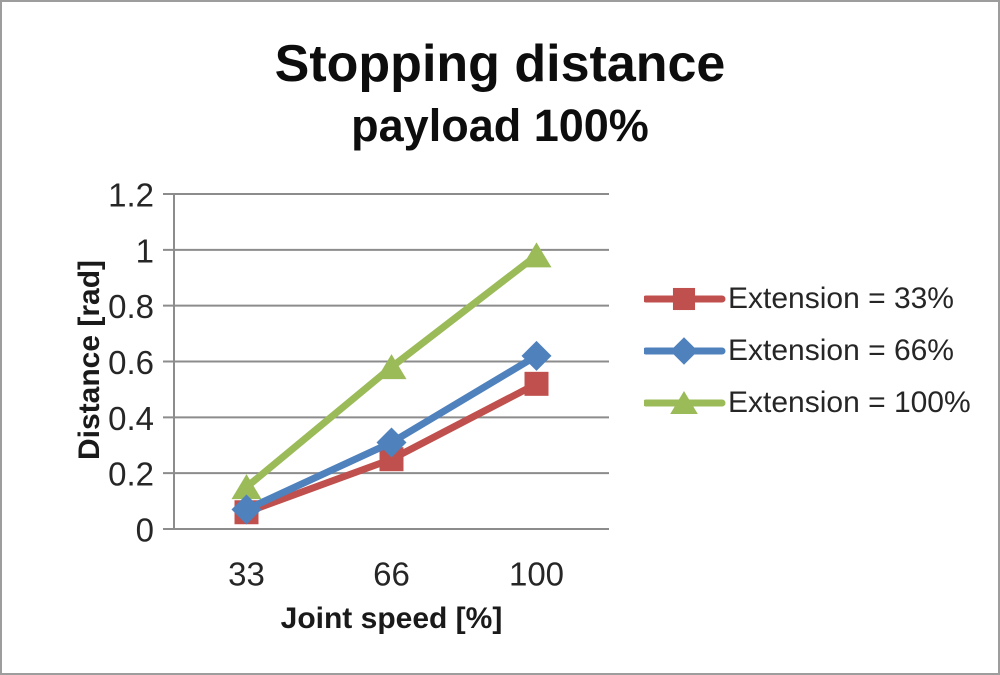 Image resolution: width=1000 pixels, height=675 pixels. What do you see at coordinates (536, 383) in the screenshot?
I see `series-0-marker-icon` at bounding box center [536, 383].